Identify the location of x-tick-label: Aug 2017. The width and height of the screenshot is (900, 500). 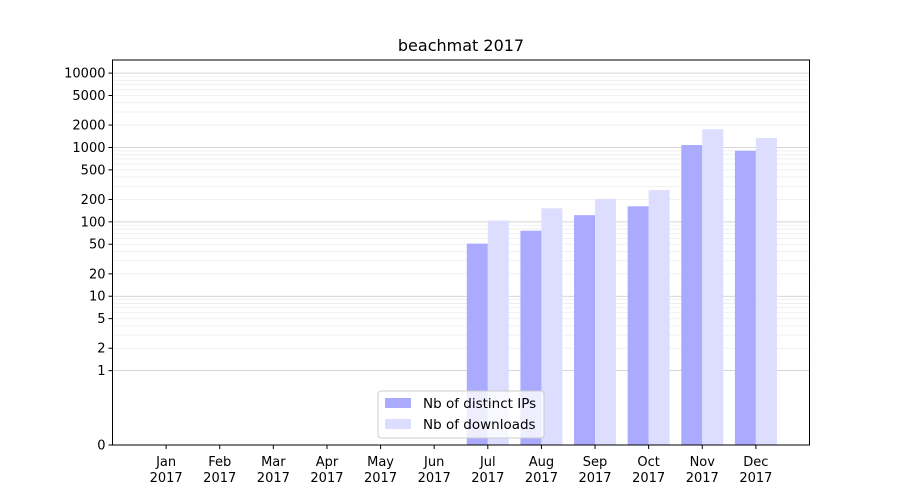
(541, 470).